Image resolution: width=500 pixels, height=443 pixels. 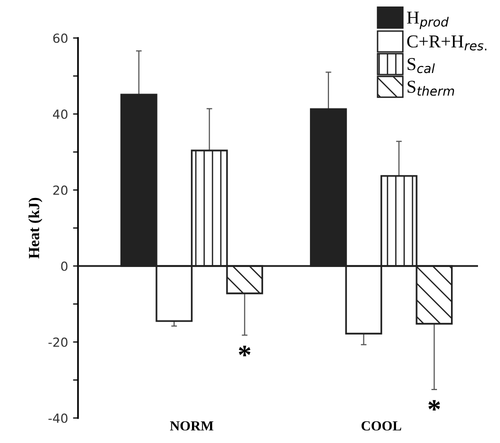 I want to click on y-tick-label: 60, so click(x=60, y=38).